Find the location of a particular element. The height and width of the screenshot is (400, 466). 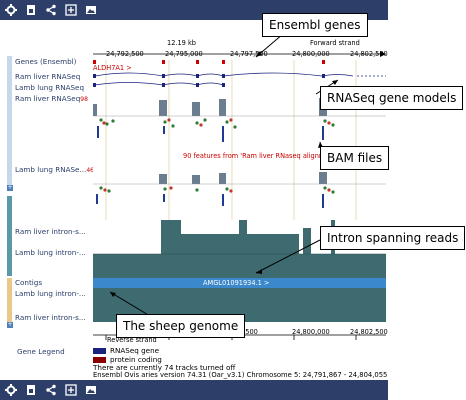

contig-bar is located at coordinates (239, 283).